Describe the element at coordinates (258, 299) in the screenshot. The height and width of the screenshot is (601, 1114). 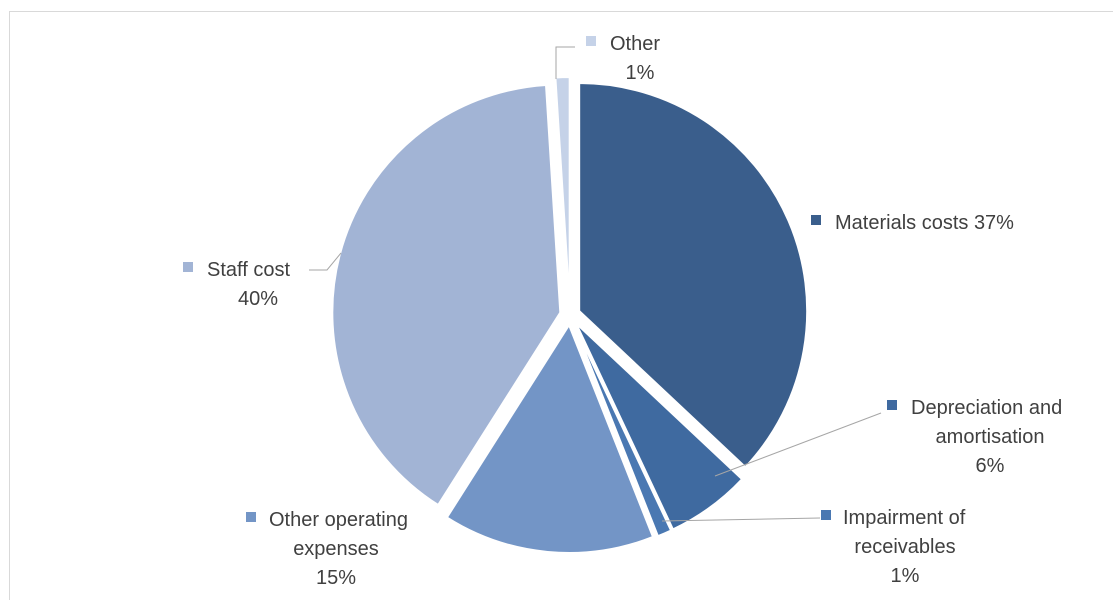
I see `label-staff-pct: 40%` at that location.